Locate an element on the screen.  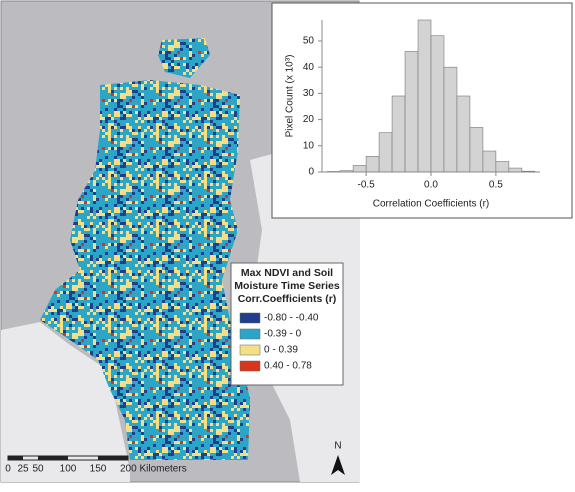
legend-title: Corr.Coefficients (r) is located at coordinates (287, 299).